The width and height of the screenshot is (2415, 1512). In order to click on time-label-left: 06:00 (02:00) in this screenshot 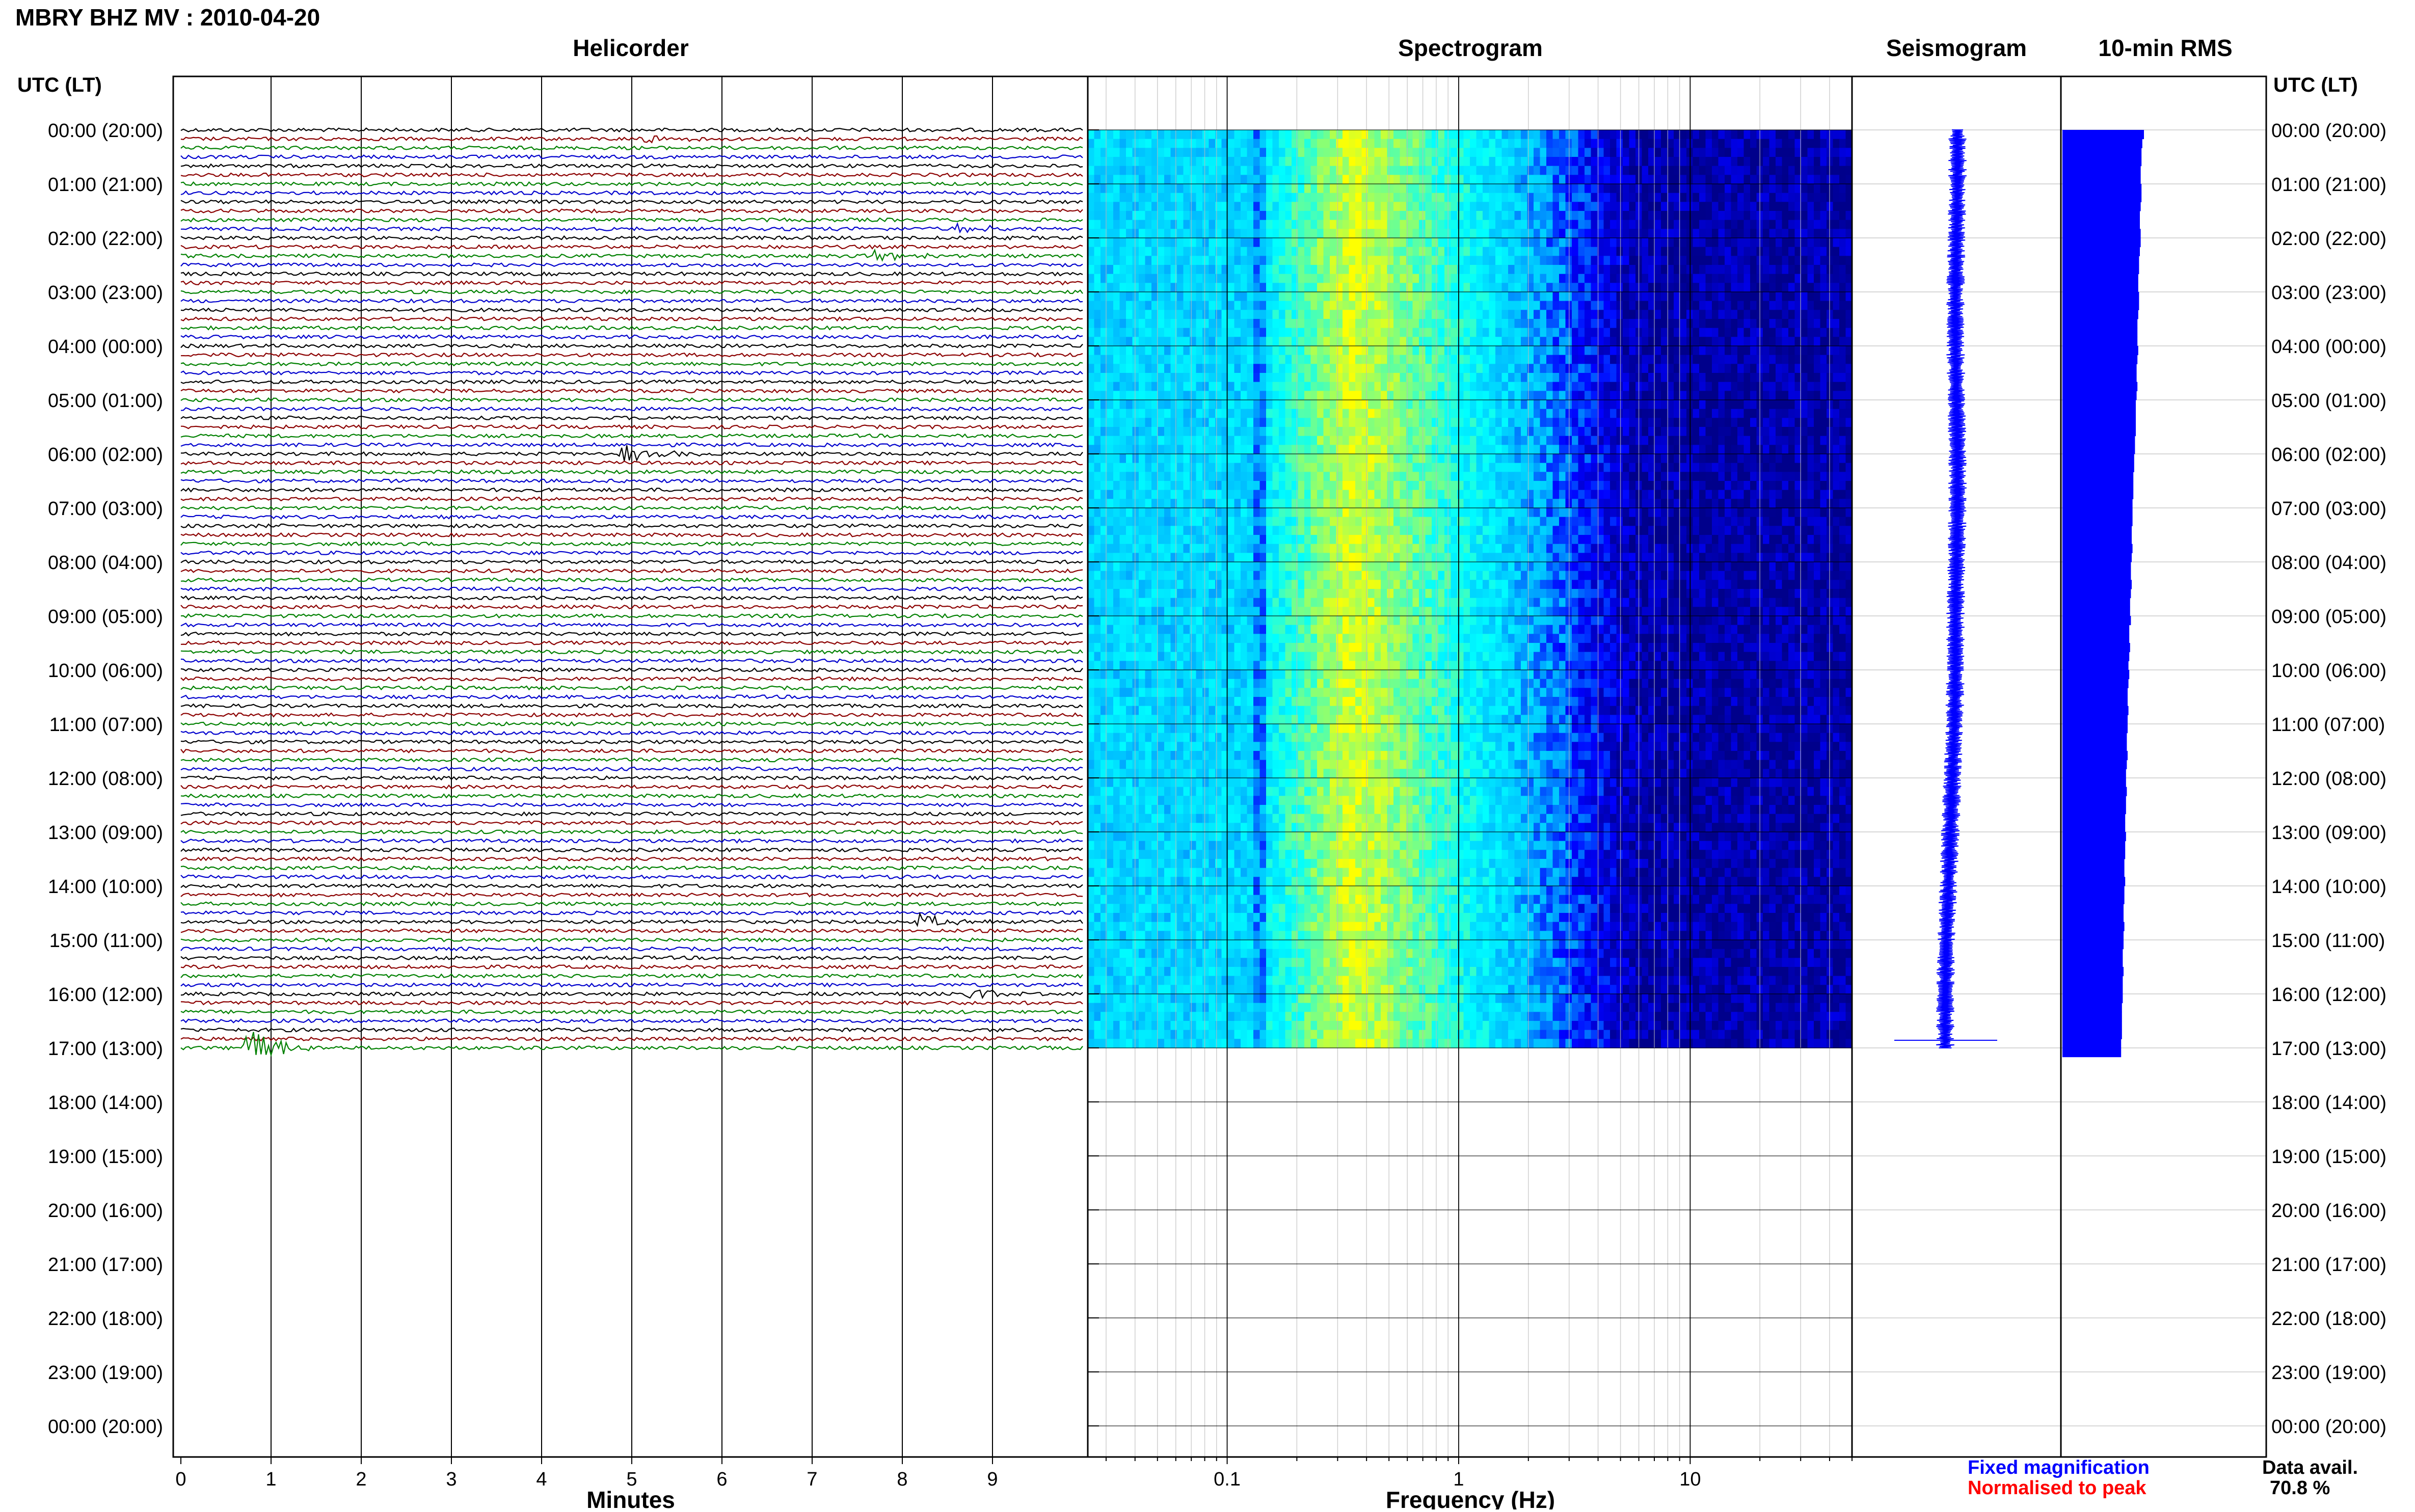, I will do `click(106, 455)`.